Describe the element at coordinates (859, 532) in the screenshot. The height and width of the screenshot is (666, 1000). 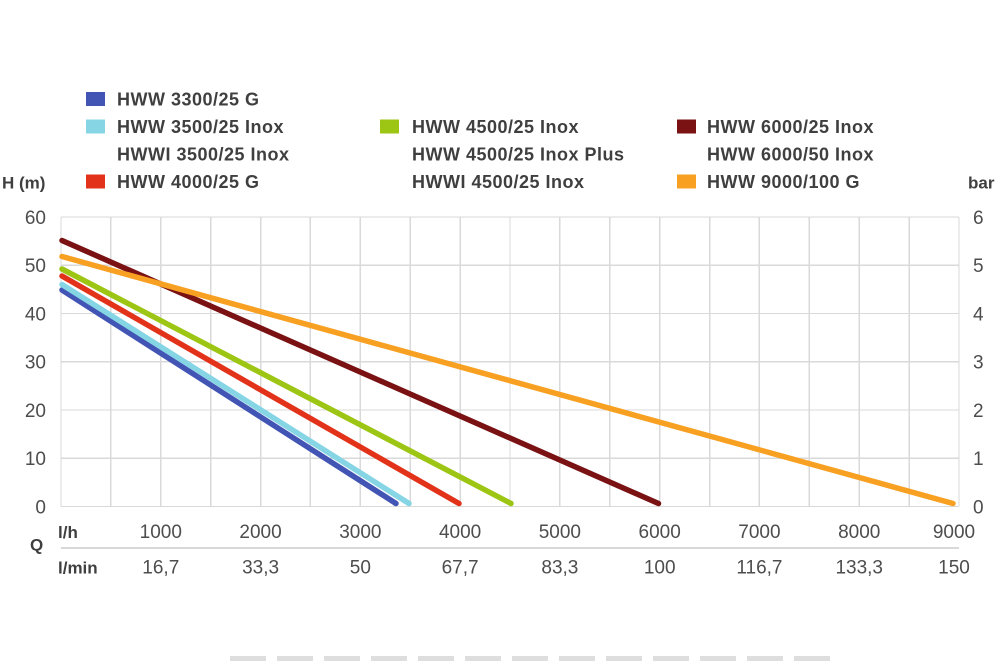
I see `svg-text: 8000` at that location.